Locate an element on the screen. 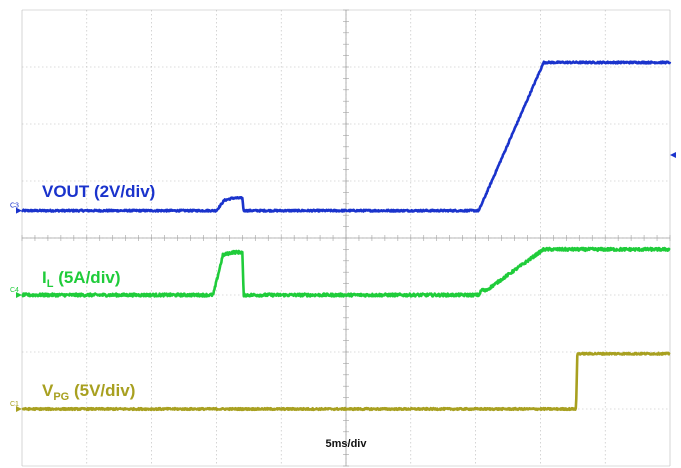 This screenshot has height=468, width=681. channel-tag-c1: C1 is located at coordinates (14, 404).